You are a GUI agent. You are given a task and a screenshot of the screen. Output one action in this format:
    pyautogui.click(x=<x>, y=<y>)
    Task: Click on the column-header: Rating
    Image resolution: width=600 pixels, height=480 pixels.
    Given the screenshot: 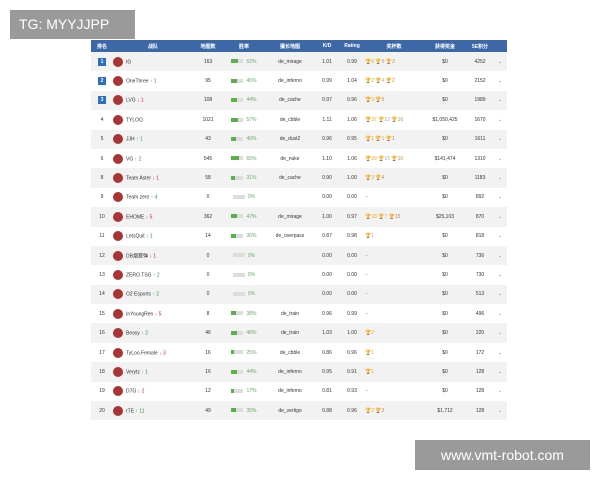 What is the action you would take?
    pyautogui.click(x=352, y=46)
    